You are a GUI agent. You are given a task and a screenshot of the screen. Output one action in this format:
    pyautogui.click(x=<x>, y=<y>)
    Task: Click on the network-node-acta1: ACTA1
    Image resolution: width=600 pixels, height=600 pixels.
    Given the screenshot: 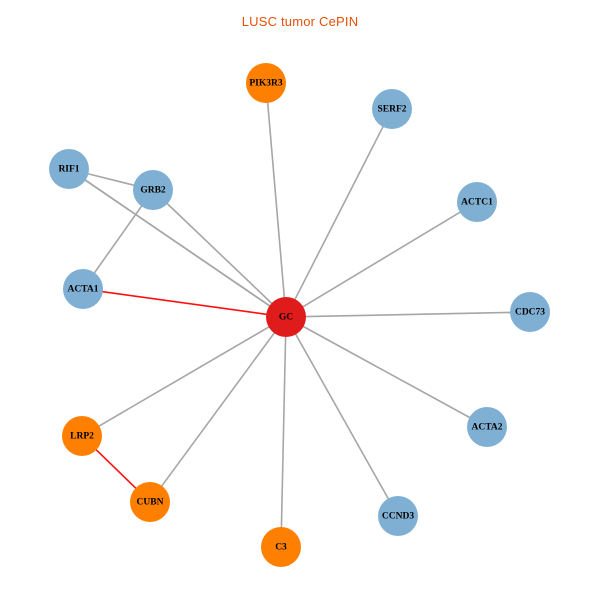 What is the action you would take?
    pyautogui.click(x=83, y=289)
    